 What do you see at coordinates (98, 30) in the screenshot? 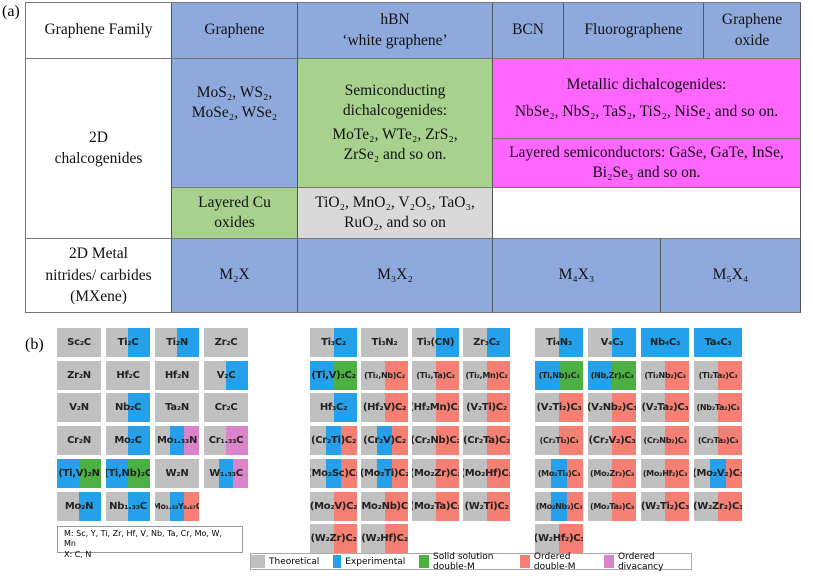
I see `header-family-text: Graphene Family` at bounding box center [98, 30].